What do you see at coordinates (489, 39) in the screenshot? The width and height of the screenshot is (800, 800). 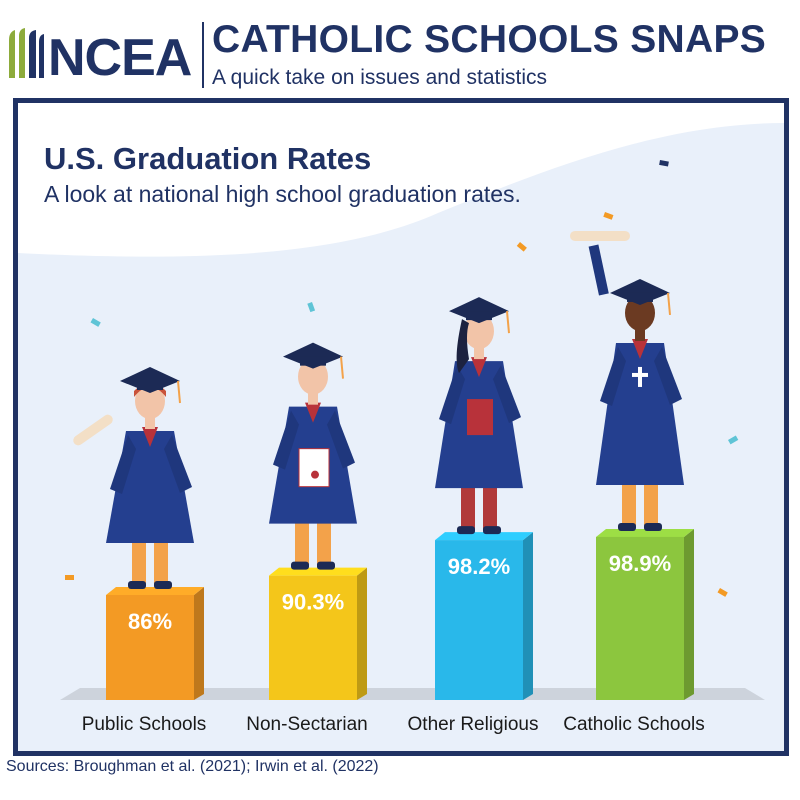 I see `header-title: CATHOLIC SCHOOLS SNAPS` at bounding box center [489, 39].